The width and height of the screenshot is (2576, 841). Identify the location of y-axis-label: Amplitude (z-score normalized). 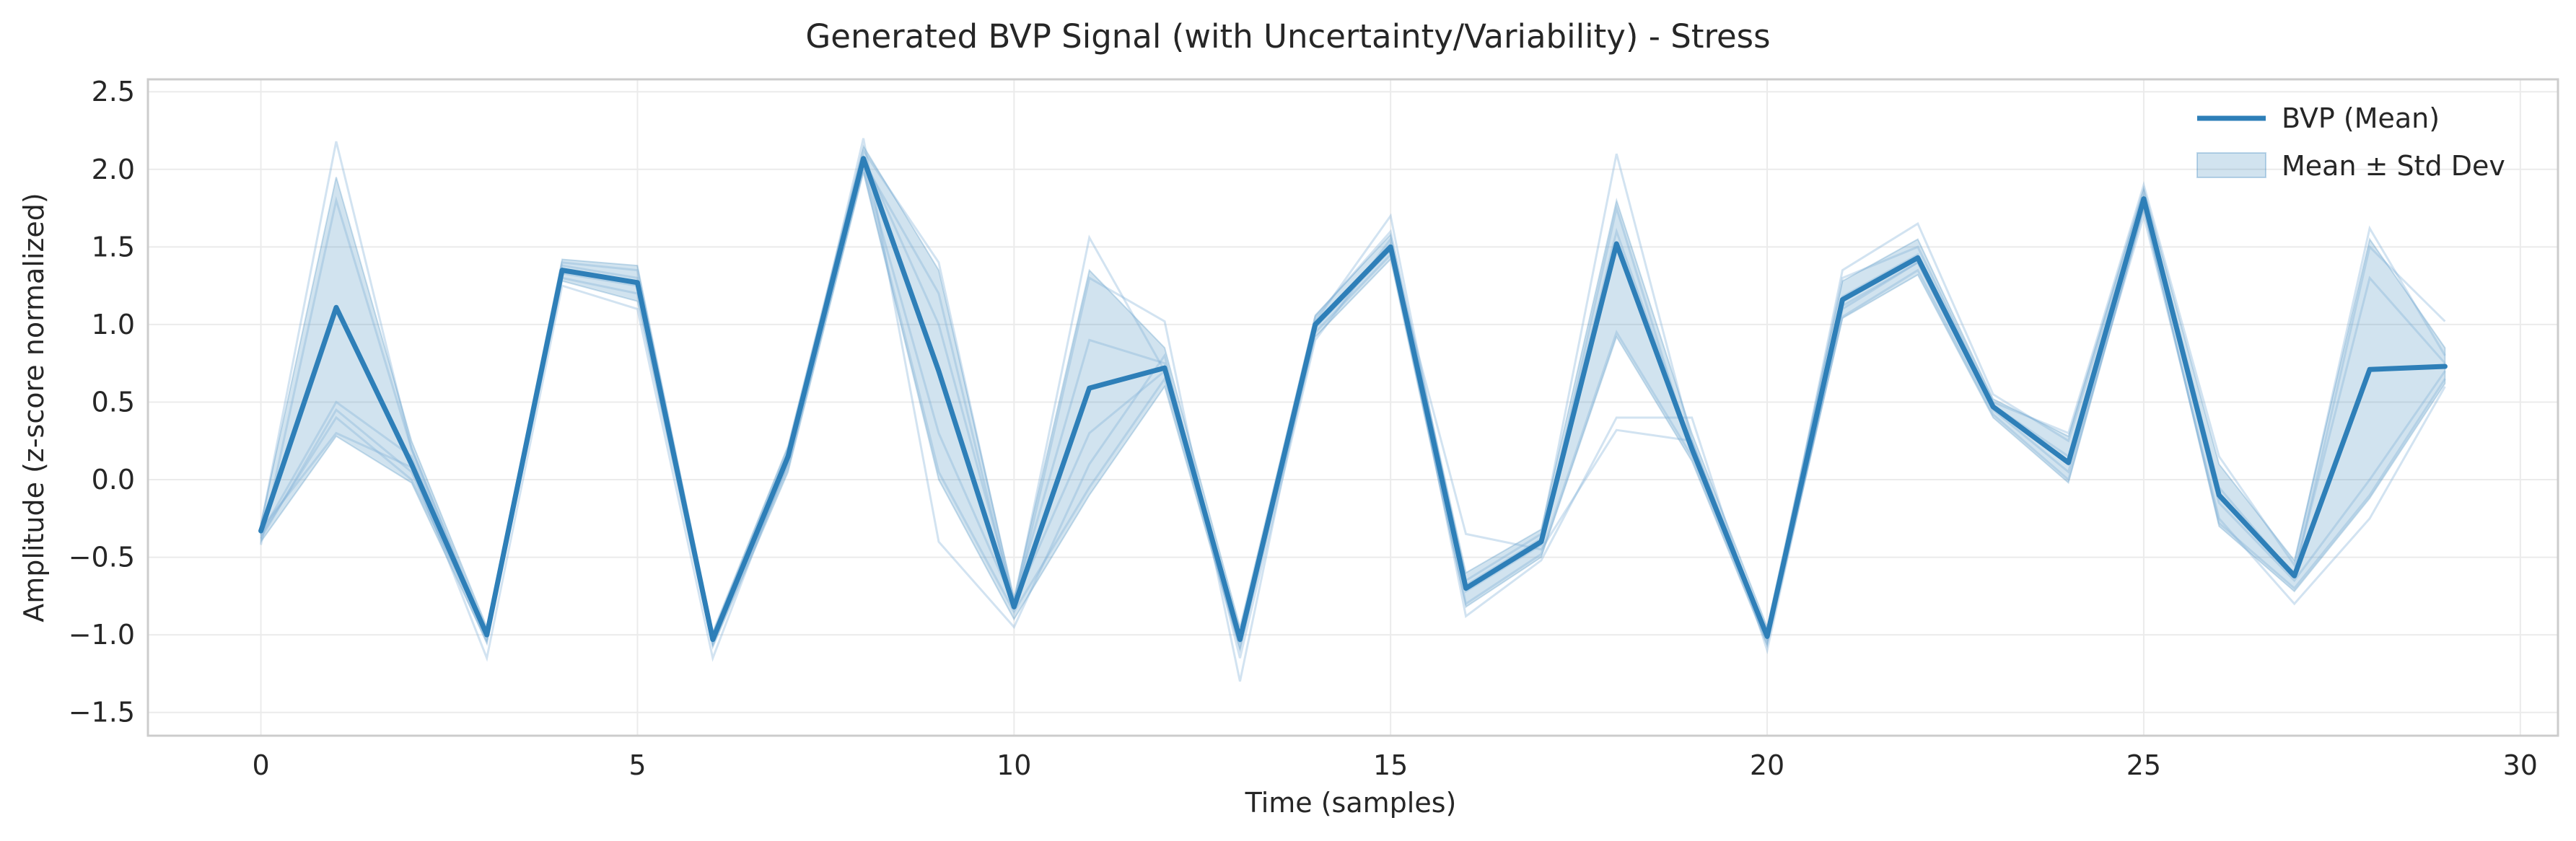
(34, 407).